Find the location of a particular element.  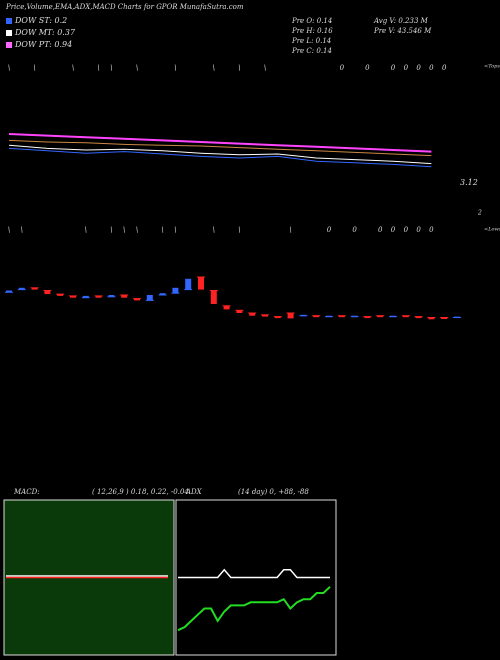

panel-label: MACD: is located at coordinates (26, 492).